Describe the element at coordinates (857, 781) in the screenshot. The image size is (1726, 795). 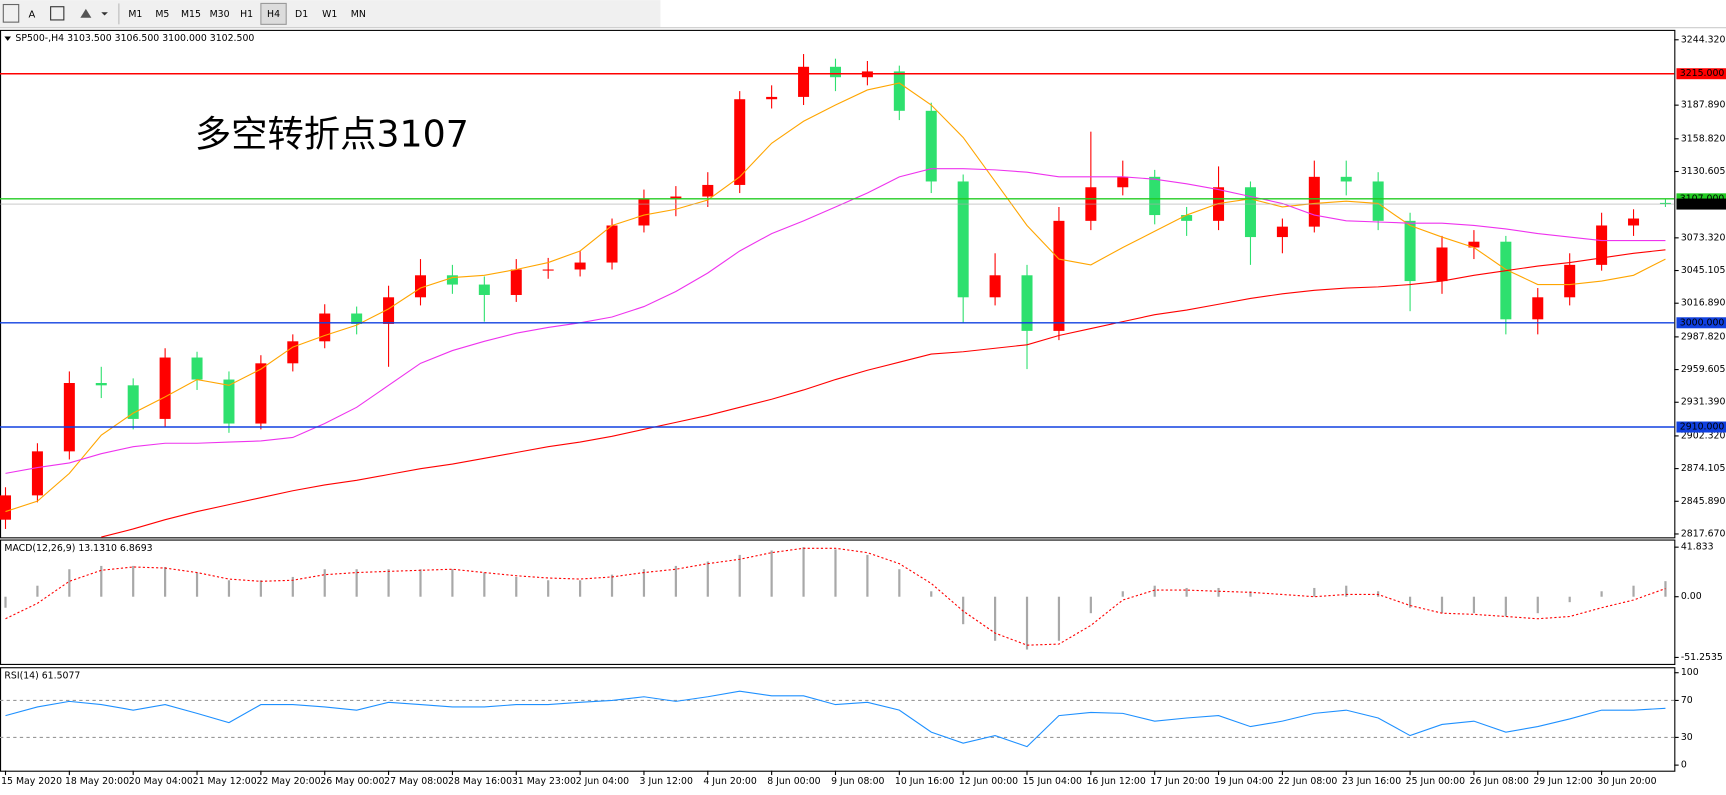
I see `x-tick-label: 9 Jun 08:00` at that location.